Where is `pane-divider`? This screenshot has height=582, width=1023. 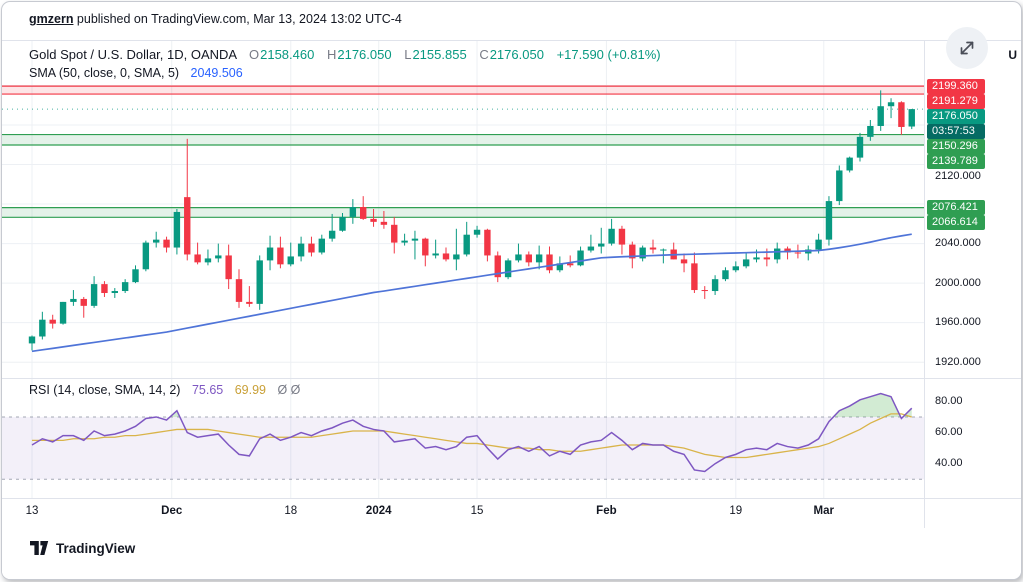 pane-divider is located at coordinates (511, 378).